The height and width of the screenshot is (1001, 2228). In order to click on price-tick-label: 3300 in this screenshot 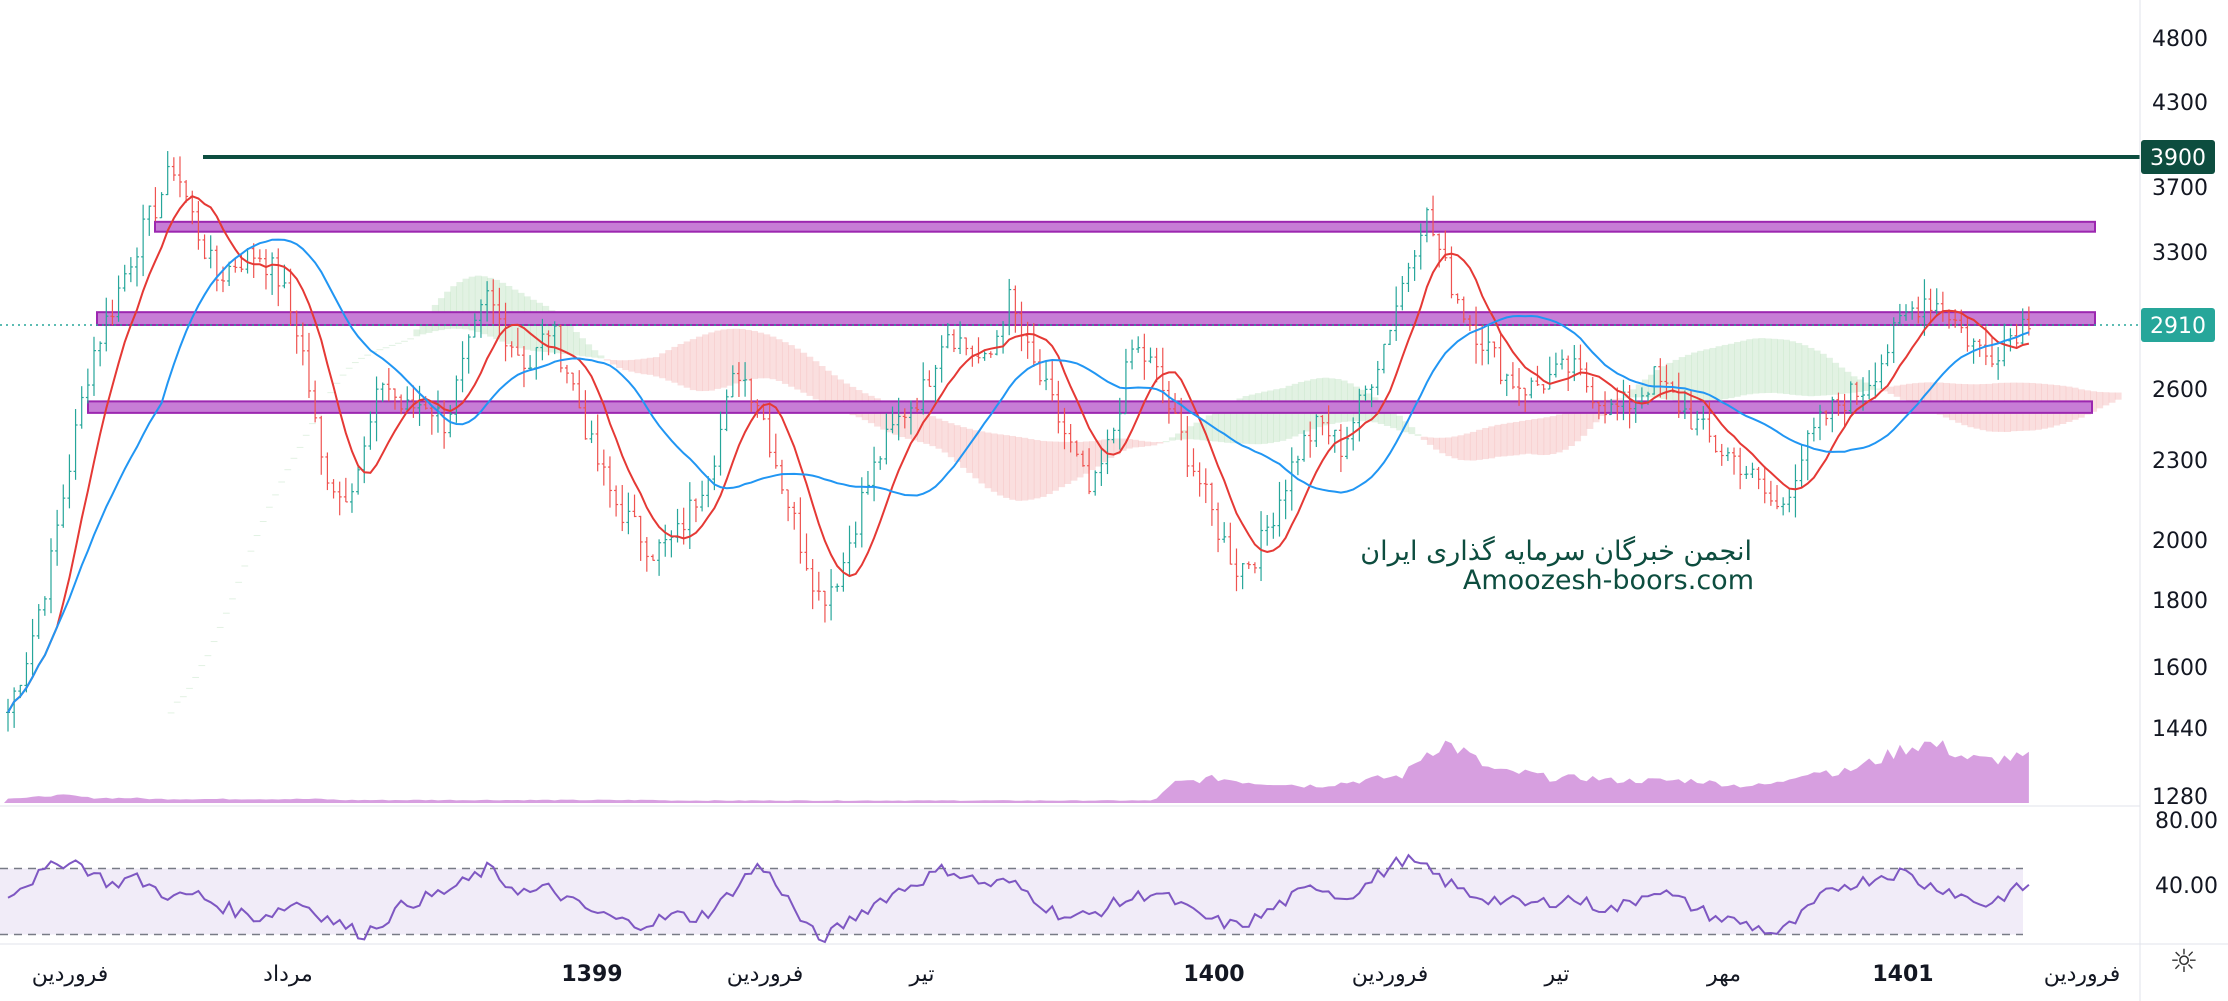, I will do `click(2180, 253)`.